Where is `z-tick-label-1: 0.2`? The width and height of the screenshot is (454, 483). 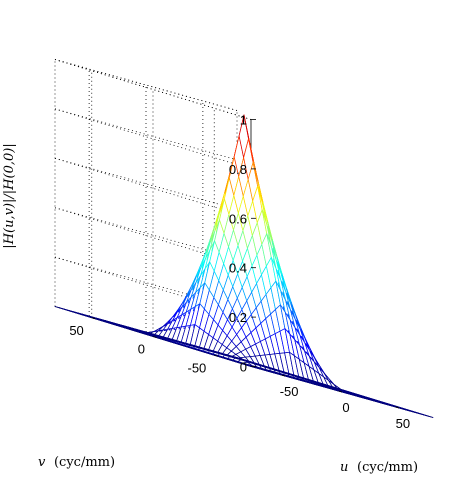
z-tick-label-1: 0.2 is located at coordinates (238, 317).